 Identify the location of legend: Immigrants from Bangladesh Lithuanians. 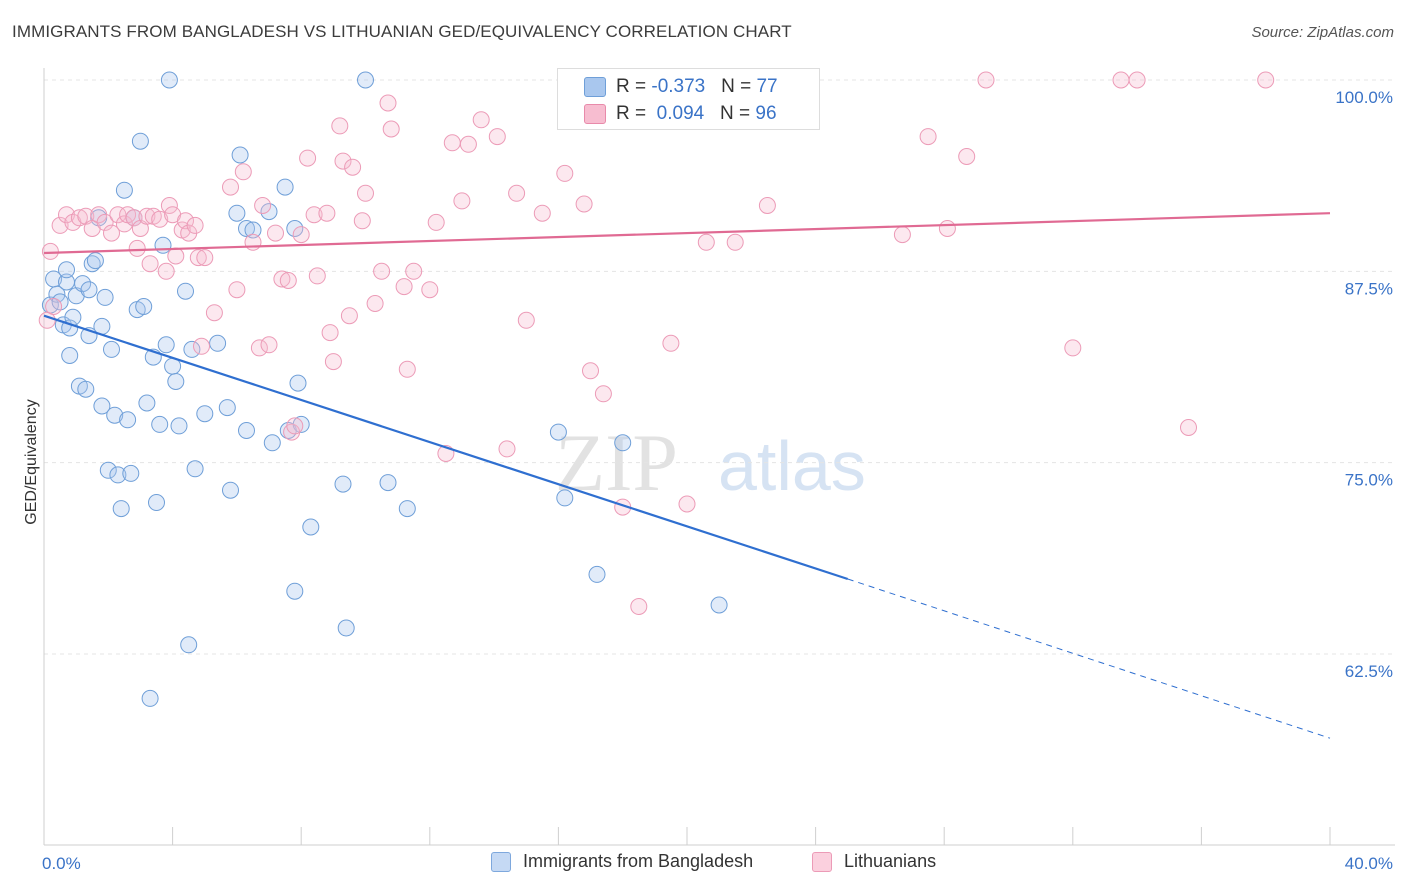
(703, 866).